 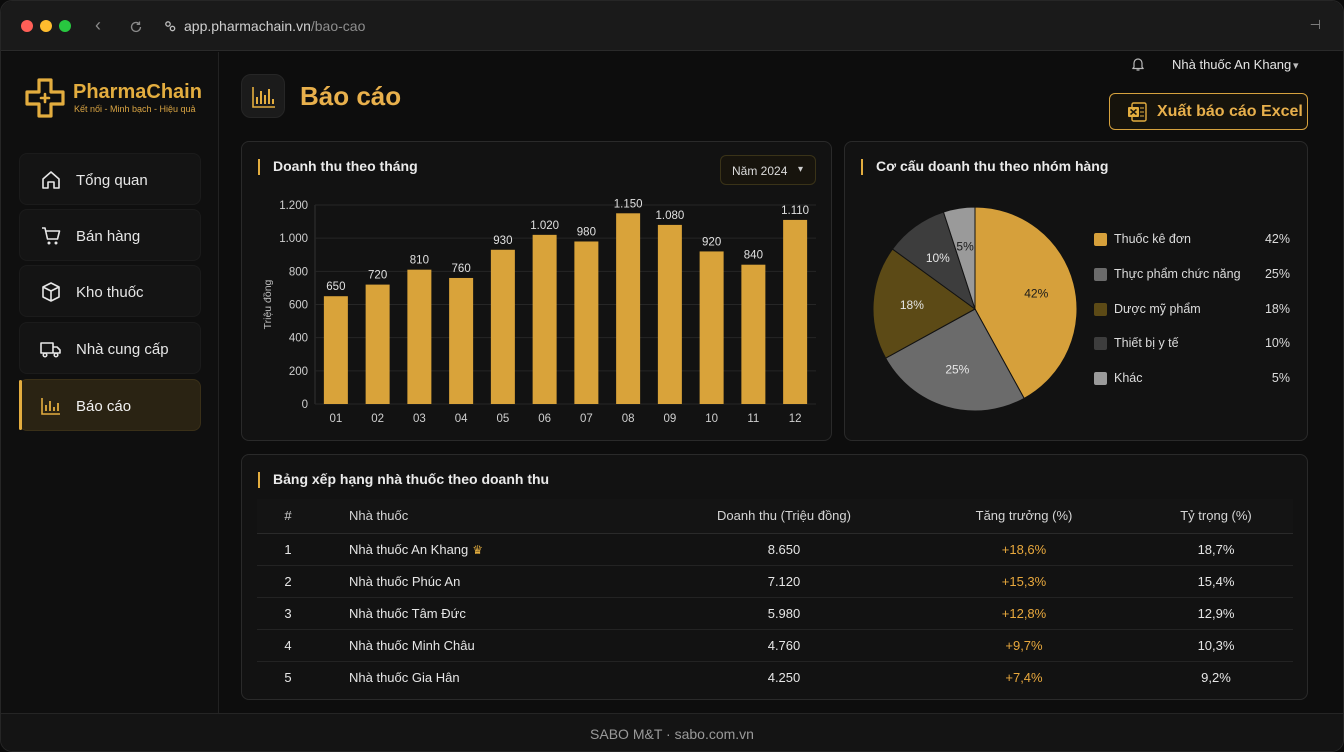 I want to click on legend-item: Thực phẩm chức năng 25%, so click(x=1192, y=275).